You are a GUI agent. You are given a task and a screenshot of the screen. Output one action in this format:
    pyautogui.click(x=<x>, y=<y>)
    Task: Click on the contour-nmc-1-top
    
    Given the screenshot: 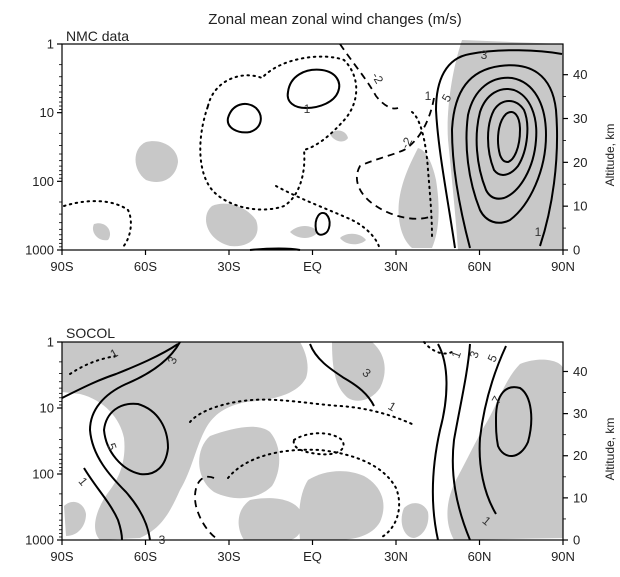 What is the action you would take?
    pyautogui.click(x=313, y=88)
    